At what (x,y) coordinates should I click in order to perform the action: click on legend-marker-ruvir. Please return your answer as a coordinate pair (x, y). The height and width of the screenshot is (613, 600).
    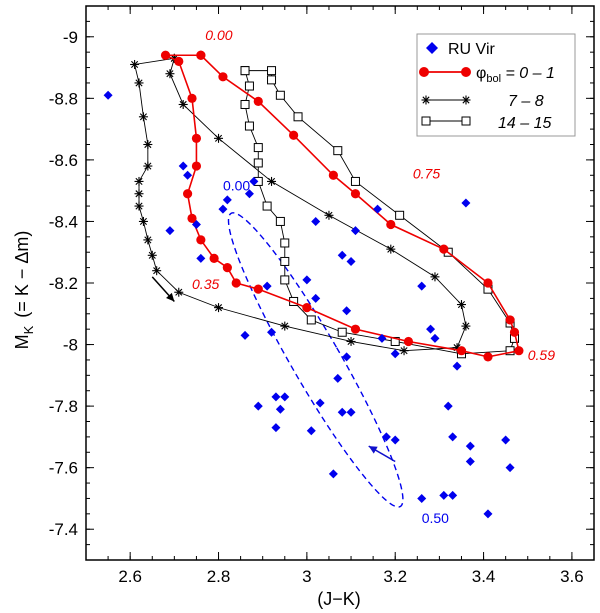
    Looking at the image, I should click on (432, 48).